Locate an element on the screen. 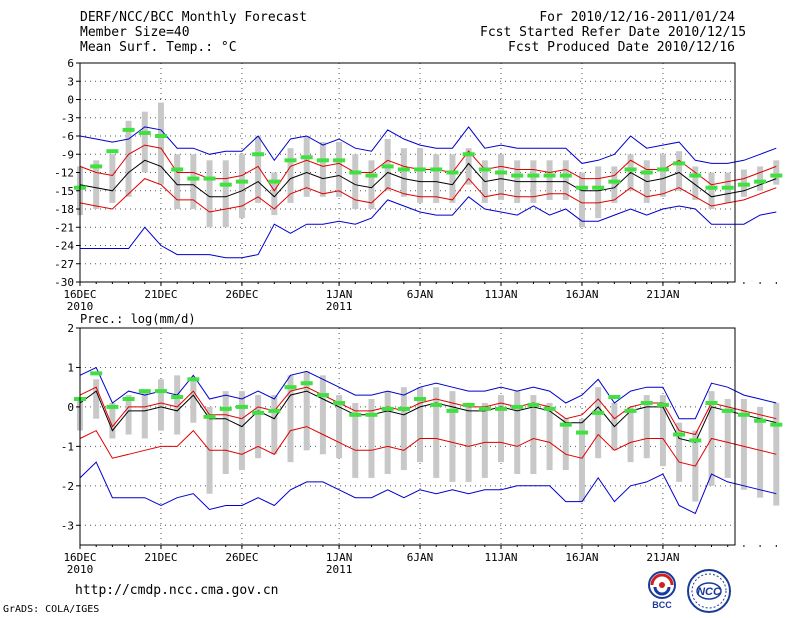 The height and width of the screenshot is (618, 800). series-line-max is located at coordinates (428, 145).